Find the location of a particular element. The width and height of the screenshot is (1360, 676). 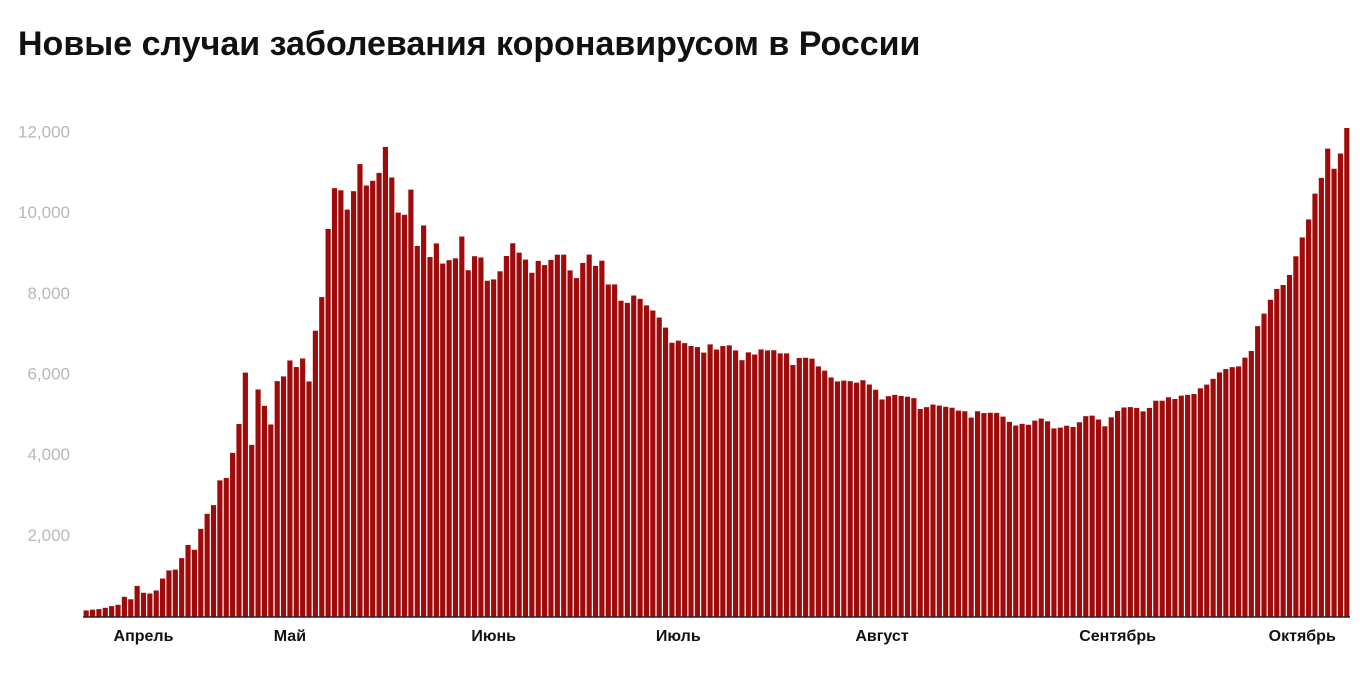

x-tick-label: Апрель is located at coordinates (144, 636).